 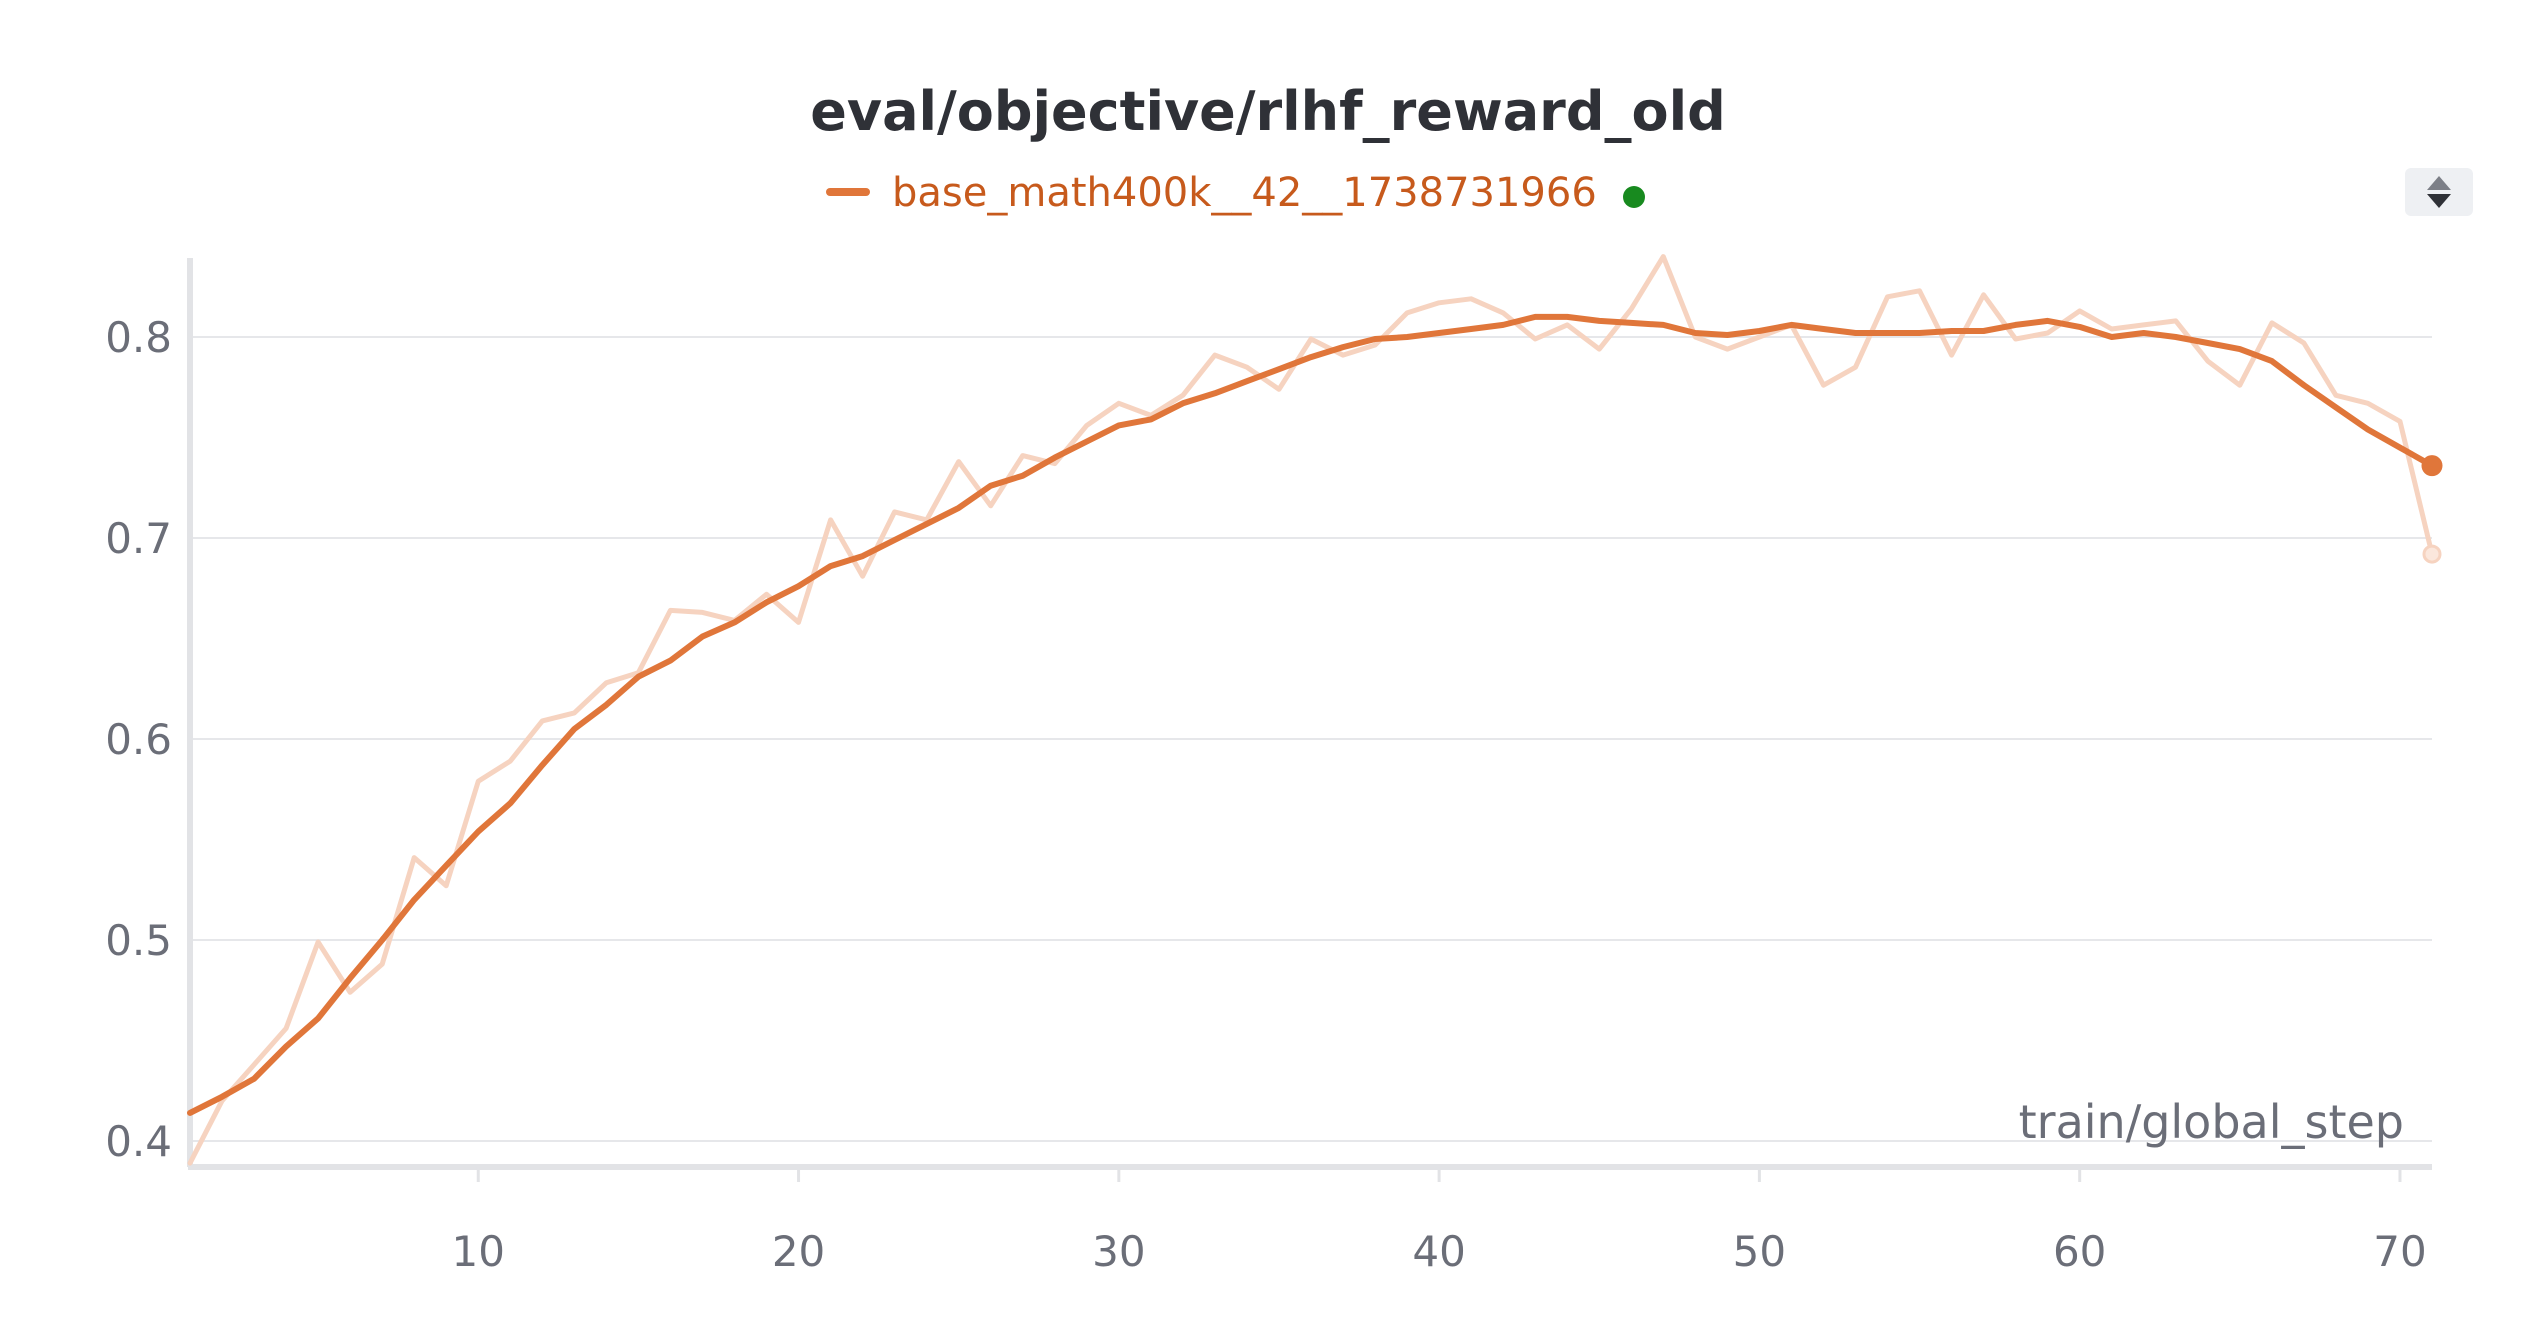 I want to click on chart-title: eval/objective/rlhf_reward_old, so click(x=1267, y=111).